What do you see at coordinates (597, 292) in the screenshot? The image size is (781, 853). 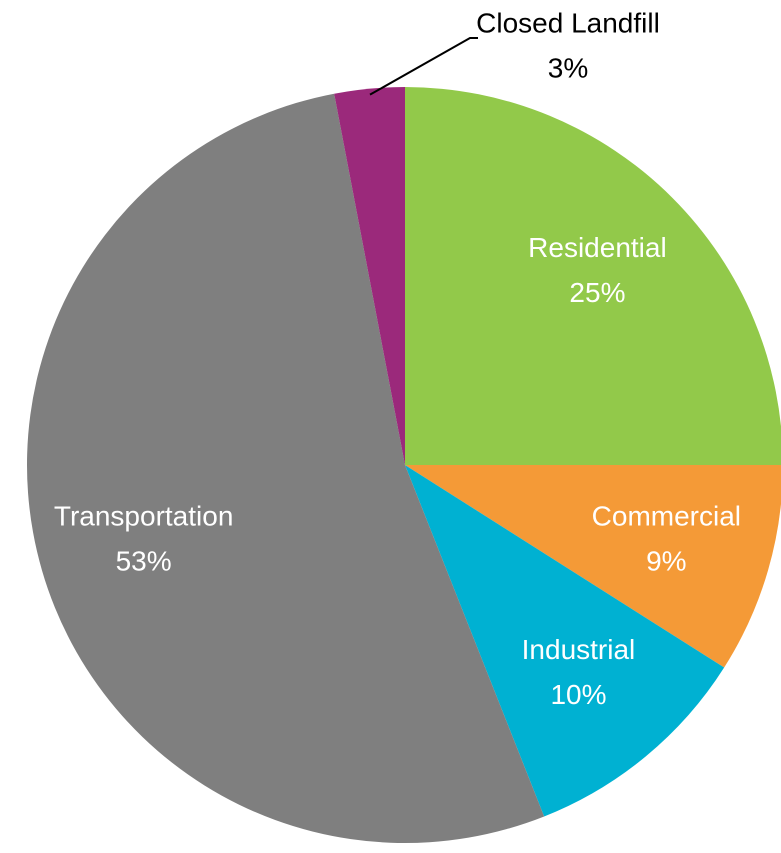 I see `slice-value-label: 25%` at bounding box center [597, 292].